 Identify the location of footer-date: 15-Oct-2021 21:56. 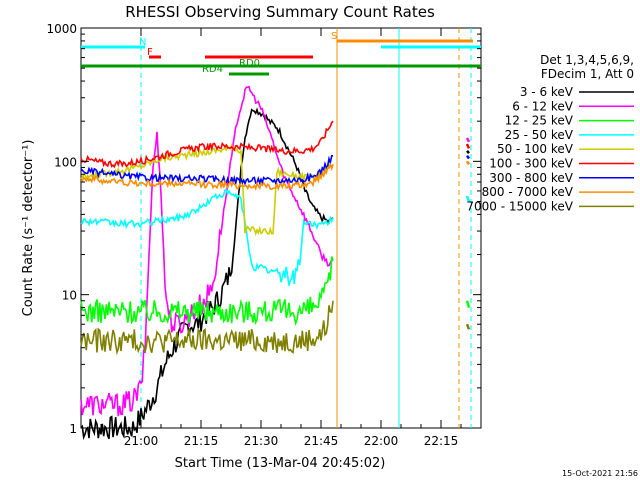
(600, 473).